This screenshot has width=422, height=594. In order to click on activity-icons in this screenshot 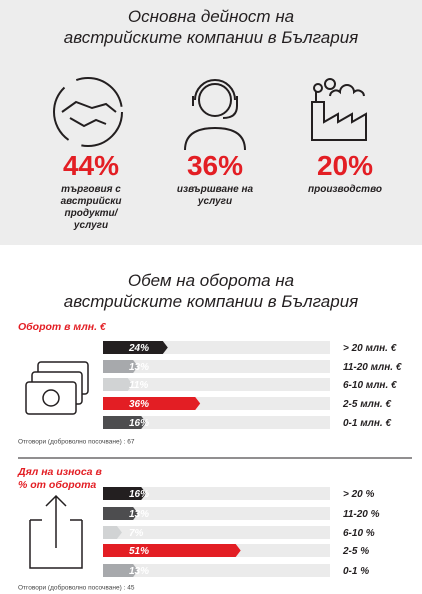, I will do `click(210, 114)`.